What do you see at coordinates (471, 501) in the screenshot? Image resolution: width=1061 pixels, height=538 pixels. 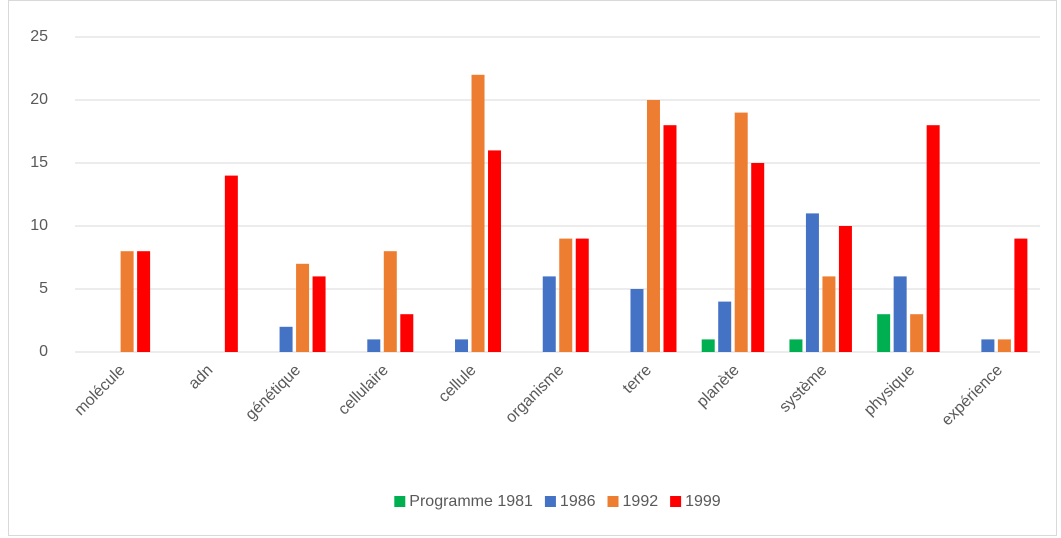 I see `legend-label: Programme 1981` at bounding box center [471, 501].